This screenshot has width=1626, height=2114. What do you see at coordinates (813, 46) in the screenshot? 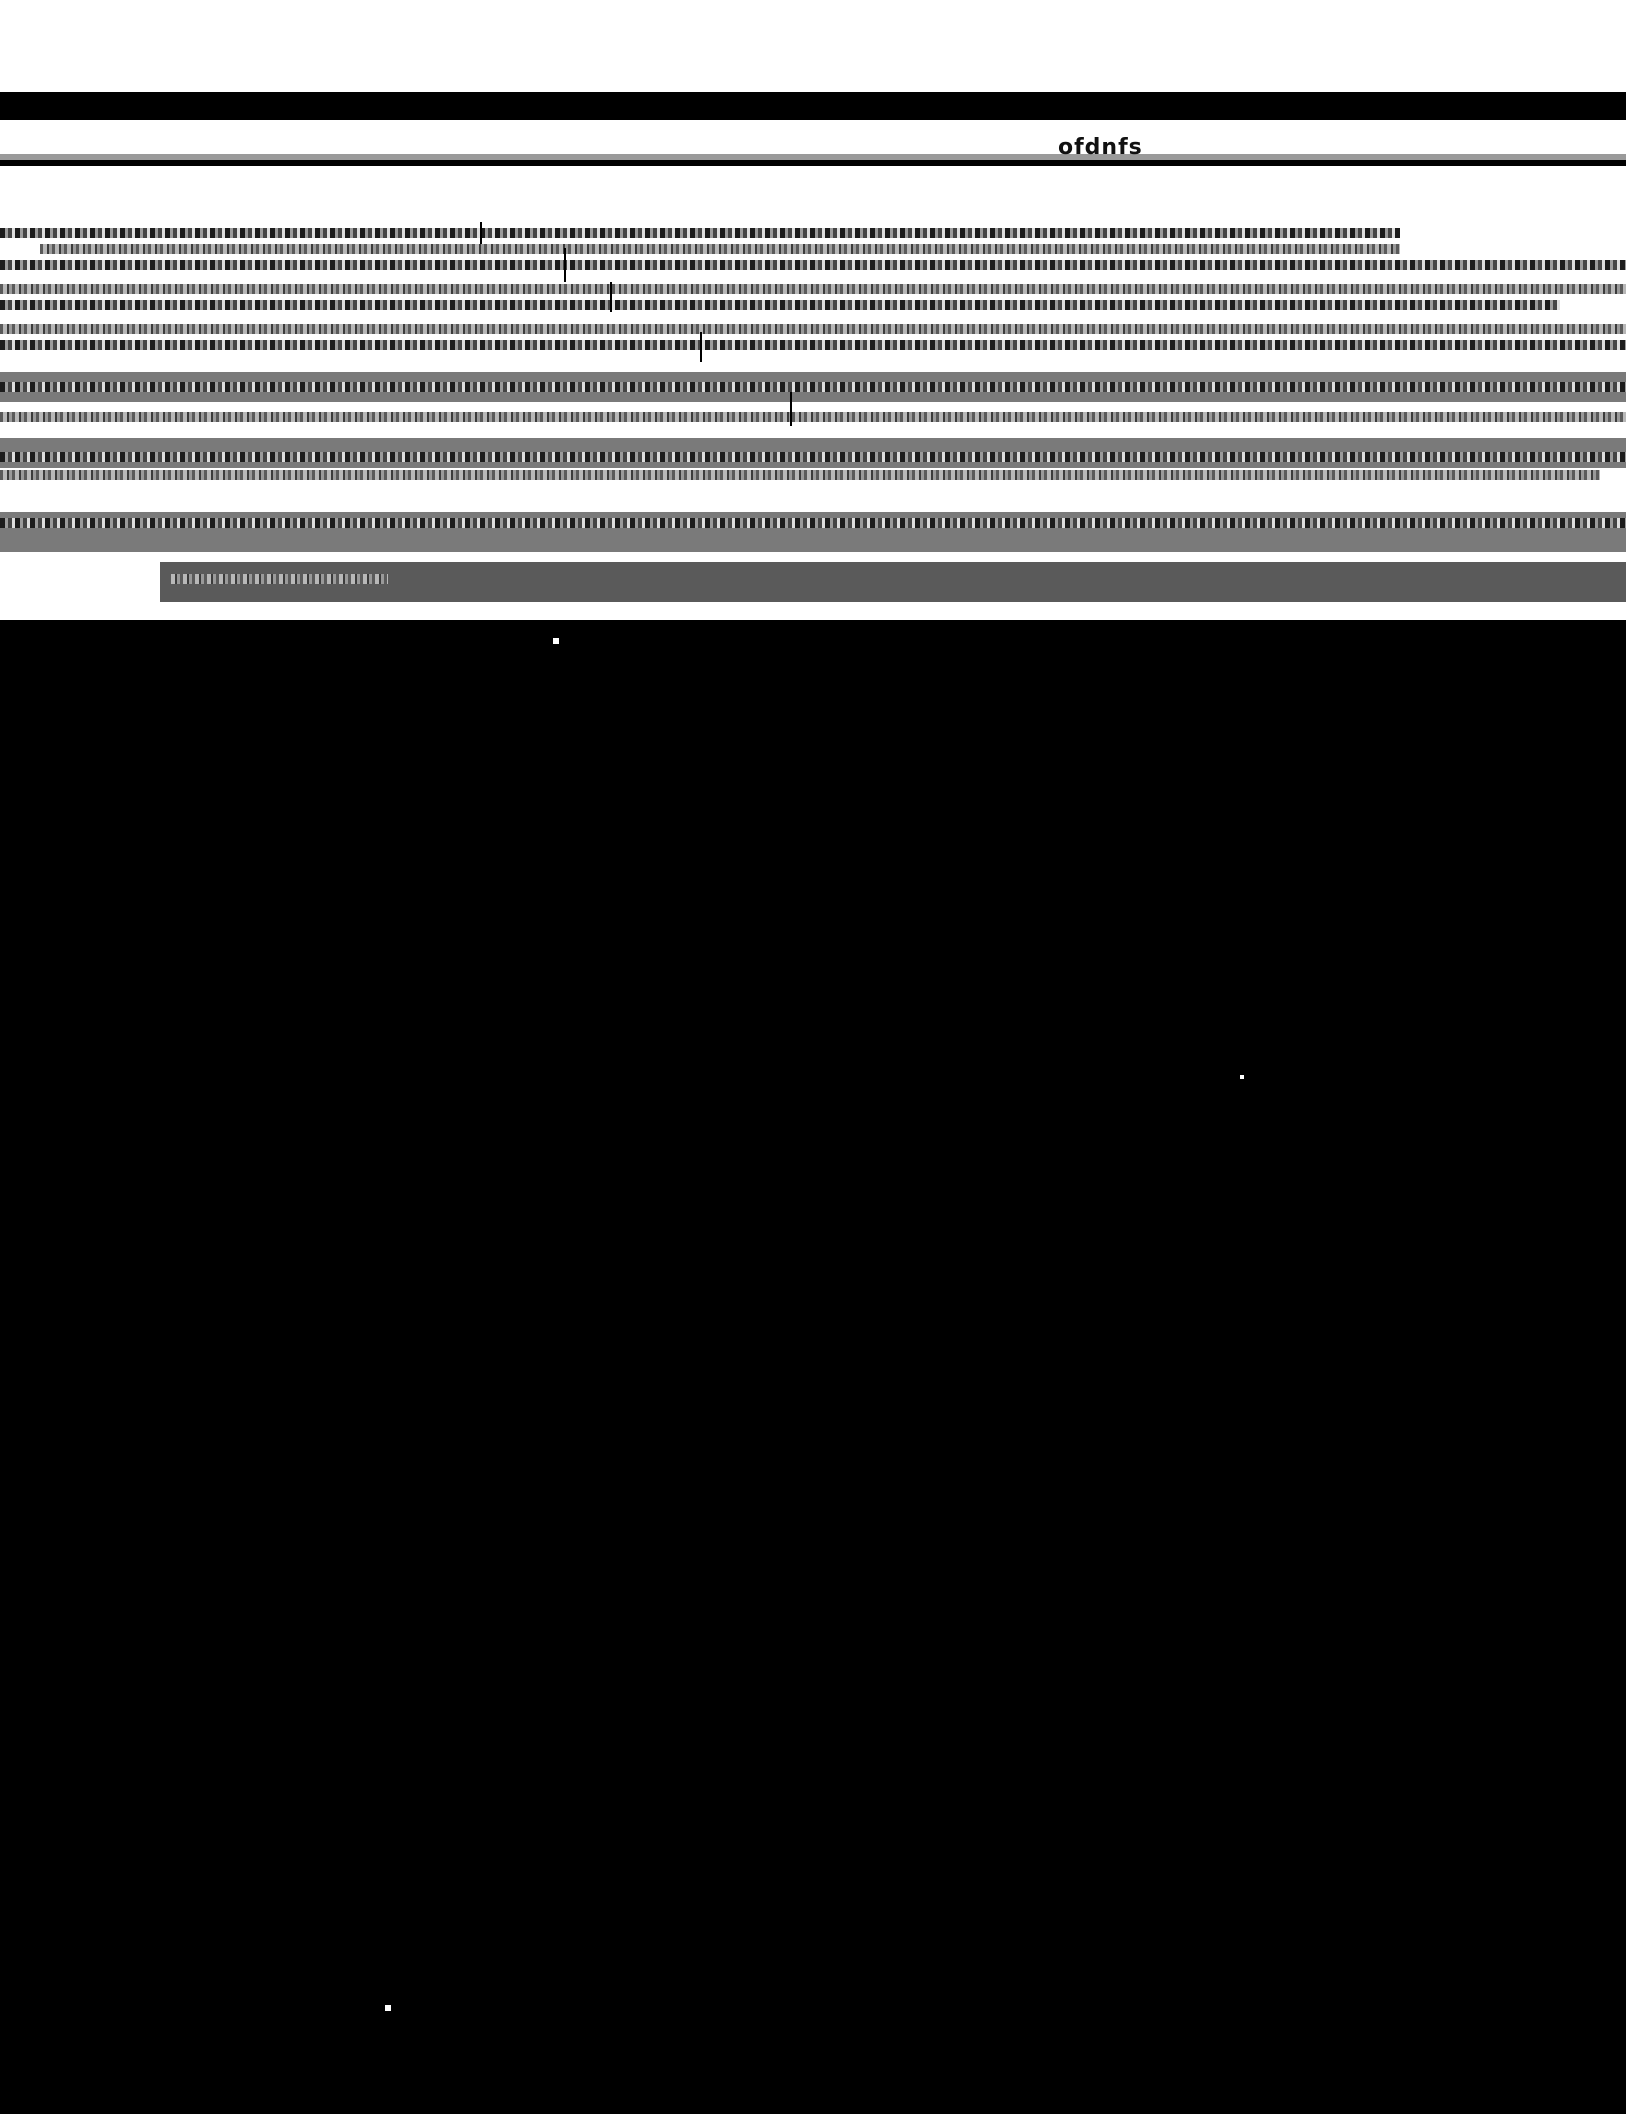
I see `top-area` at bounding box center [813, 46].